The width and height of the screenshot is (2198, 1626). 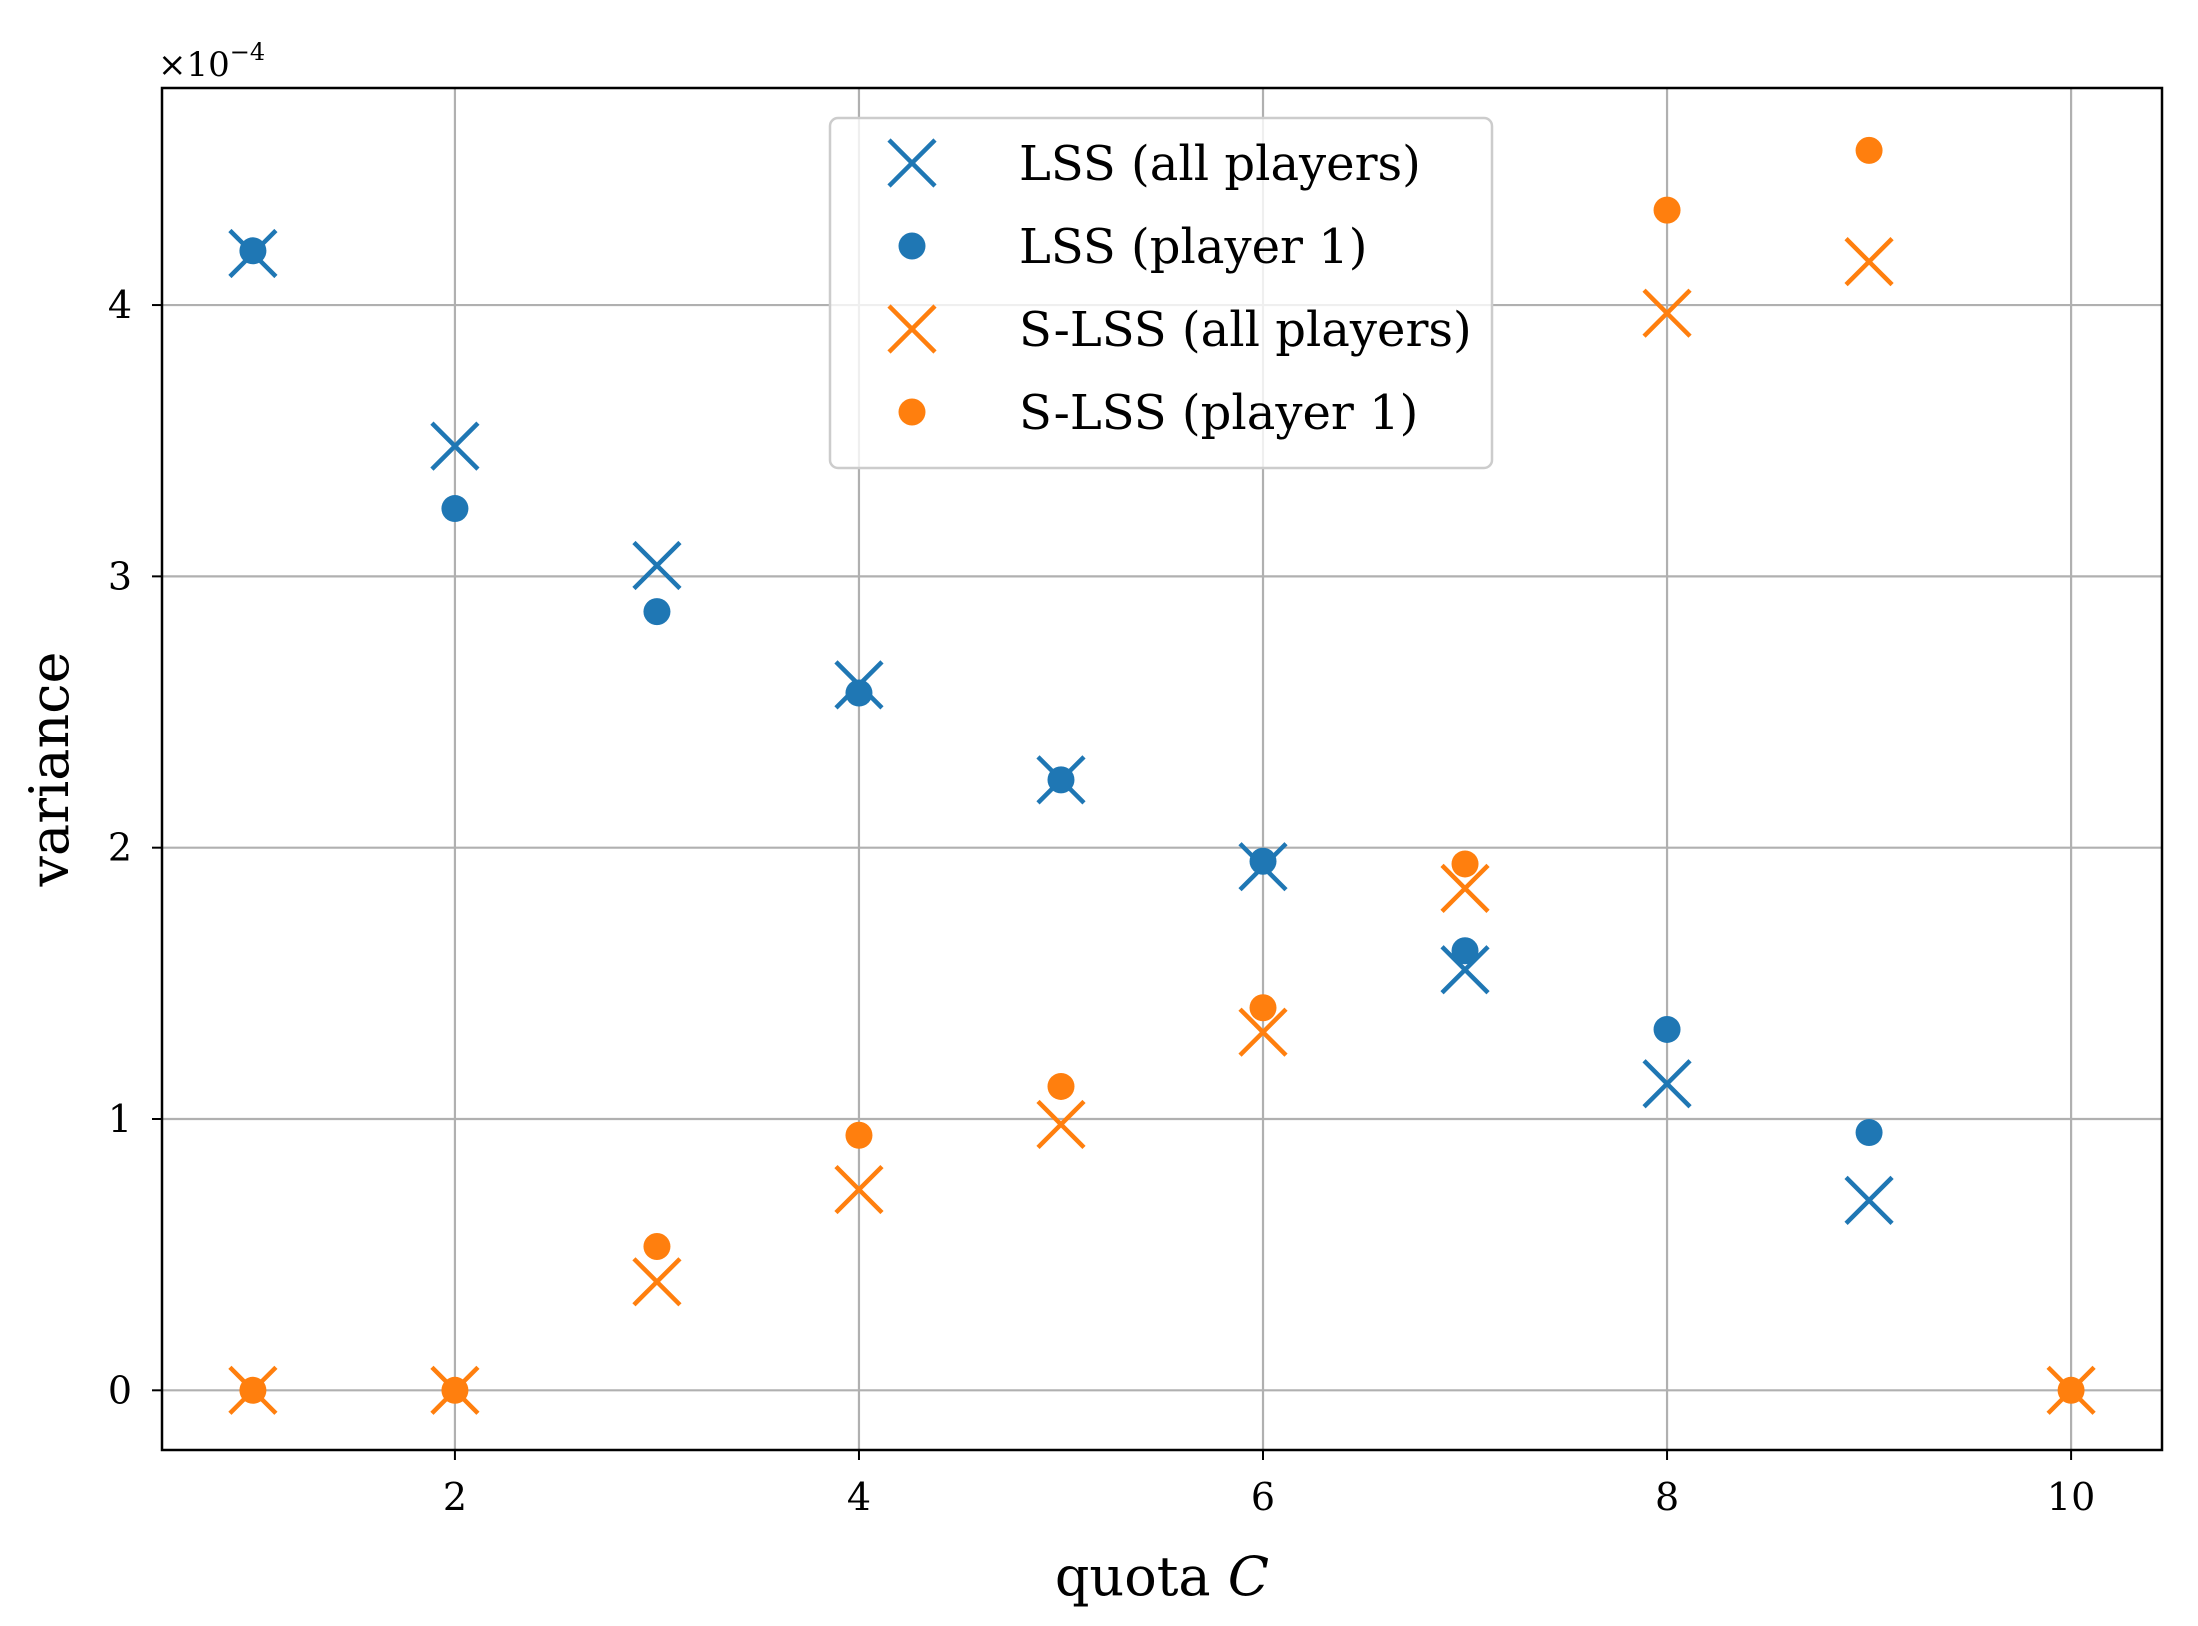 I want to click on legend-label-lss-all: LSS (all players), so click(x=1220, y=164).